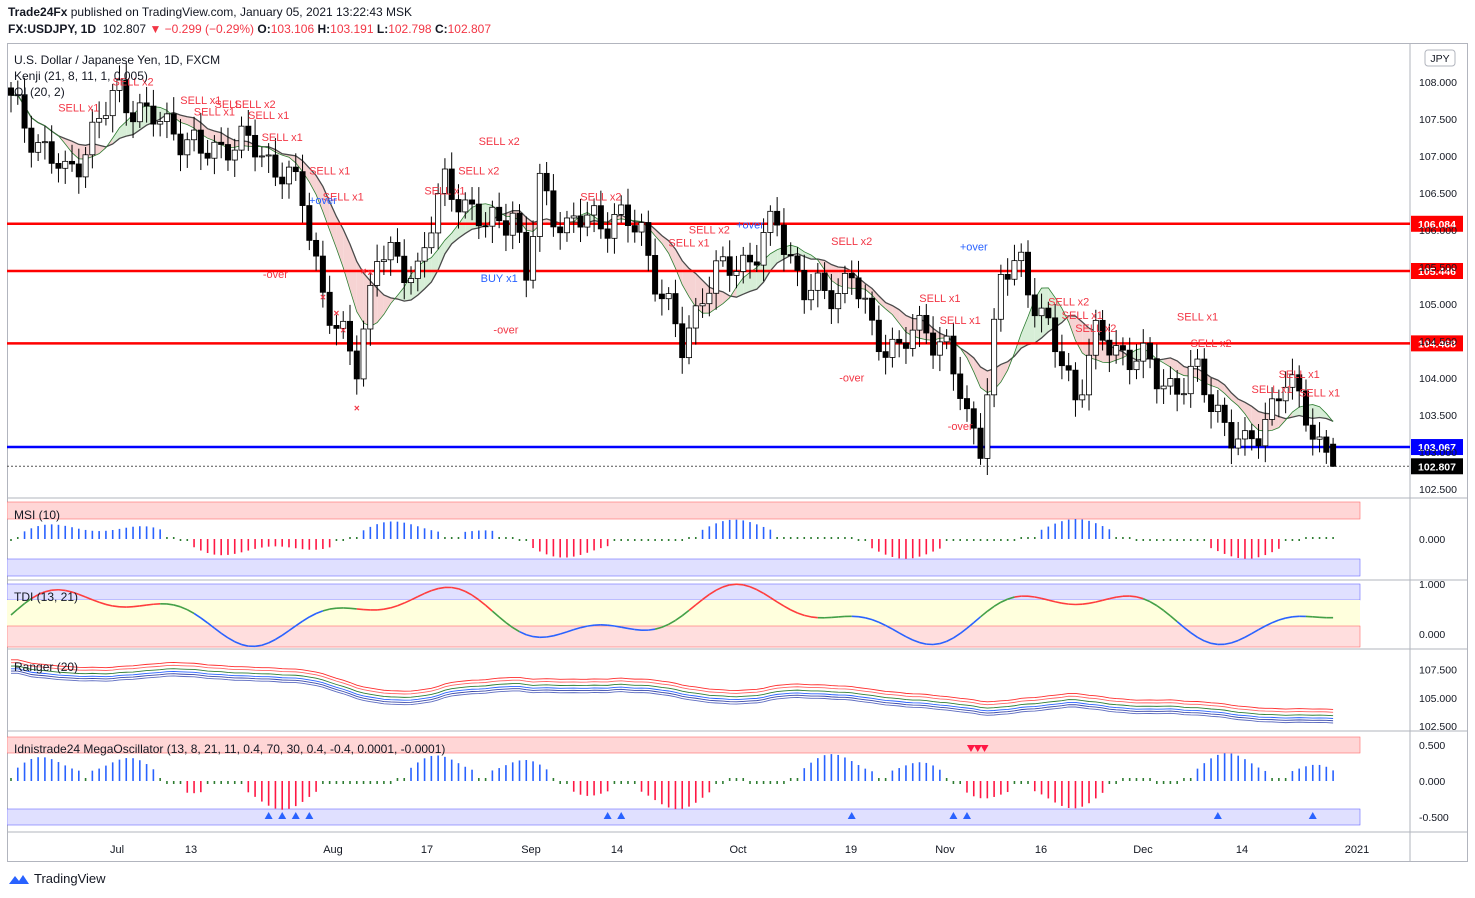 This screenshot has height=898, width=1475. I want to click on time-axis: Jul 13 Aug 17 Sep 14 Oct 19 Nov 16 Dec 14 2021, so click(739, 850).